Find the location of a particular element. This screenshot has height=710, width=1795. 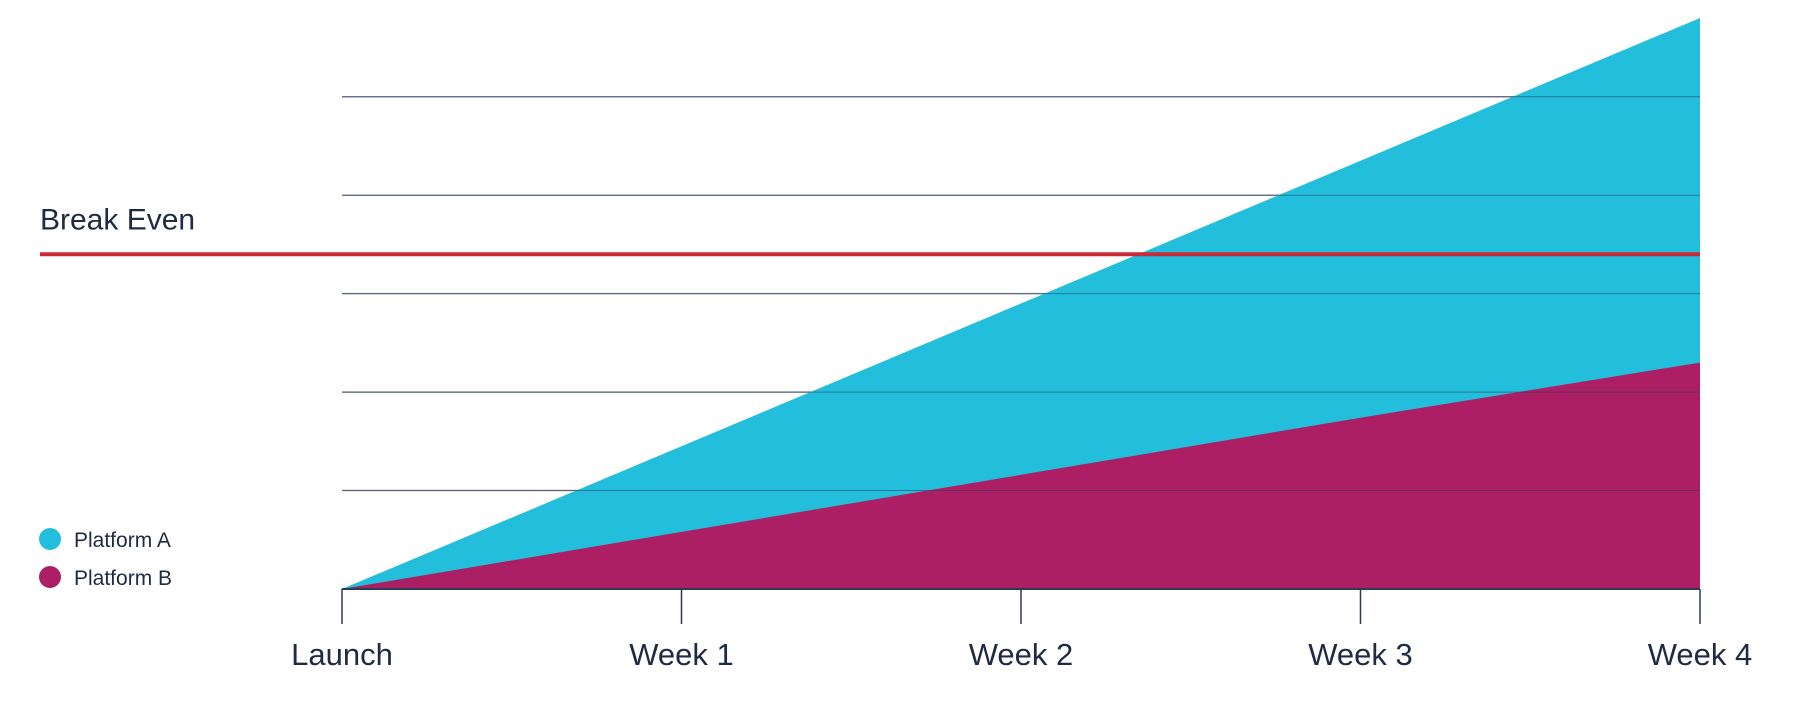

x-tick-label-4: Week 4 is located at coordinates (1700, 654).